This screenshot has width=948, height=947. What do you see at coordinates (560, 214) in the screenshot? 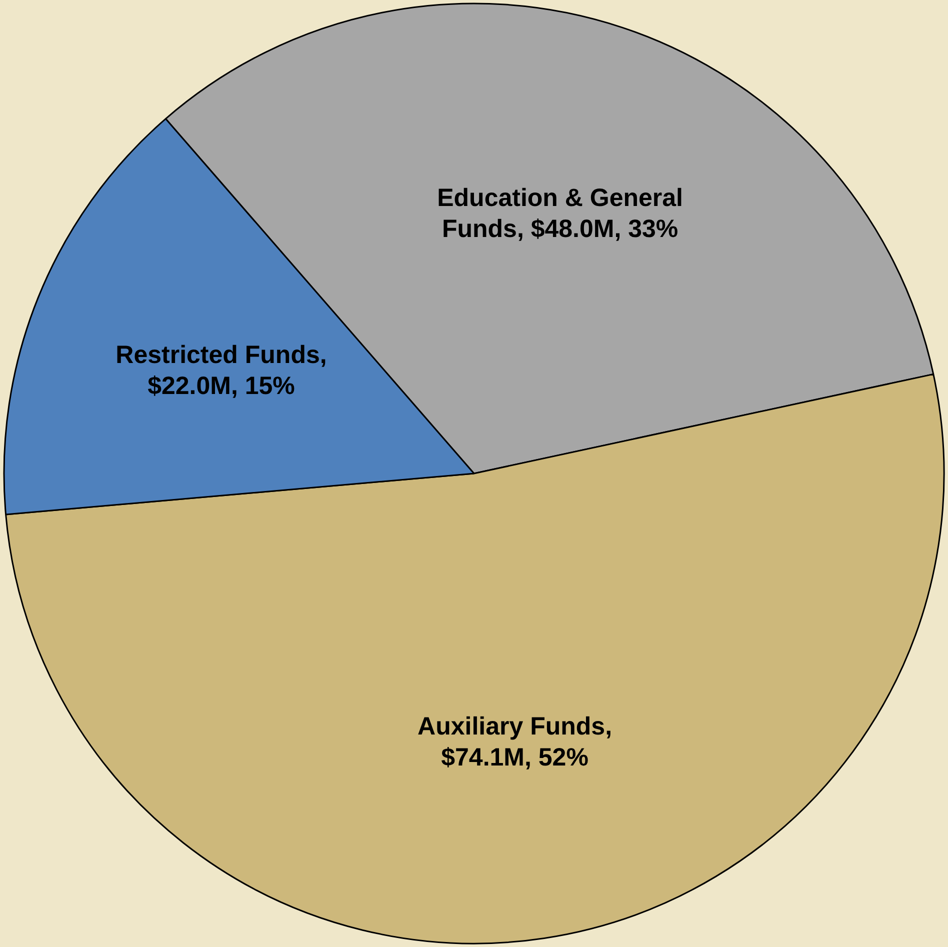
I see `slice-label: Education & General Funds, $48.0M, 33%` at bounding box center [560, 214].